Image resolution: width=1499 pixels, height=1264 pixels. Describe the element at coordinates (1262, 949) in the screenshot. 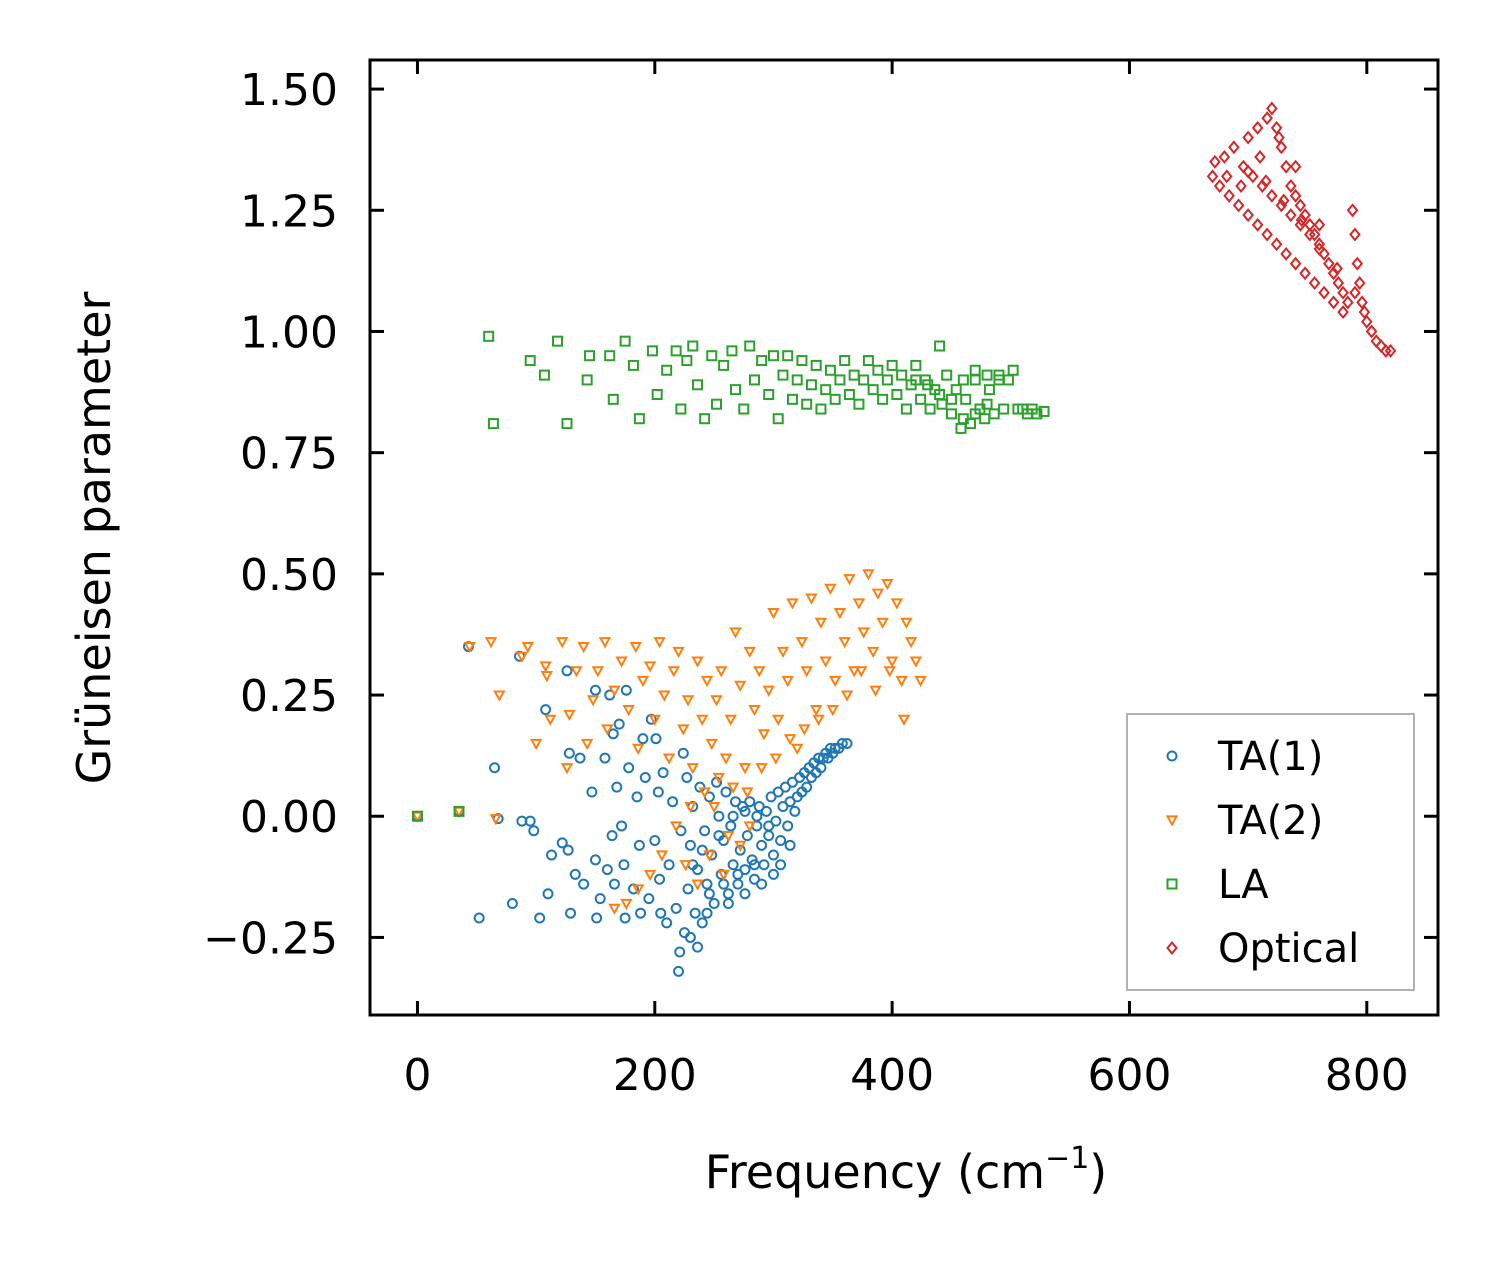

I see `legend-entry: Optical` at that location.